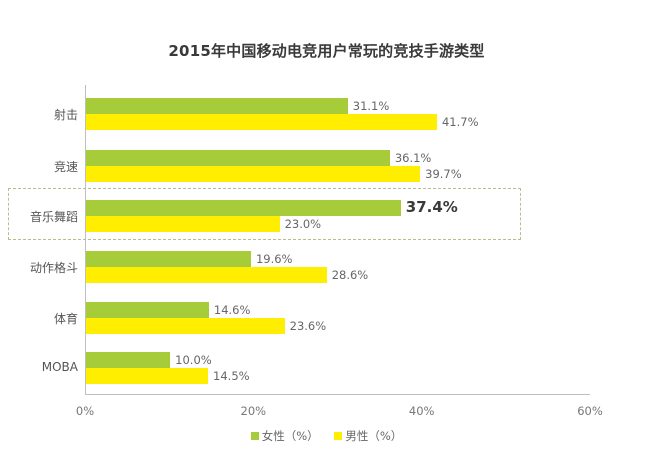 Image resolution: width=653 pixels, height=450 pixels. I want to click on value-label: 23.0%, so click(303, 224).